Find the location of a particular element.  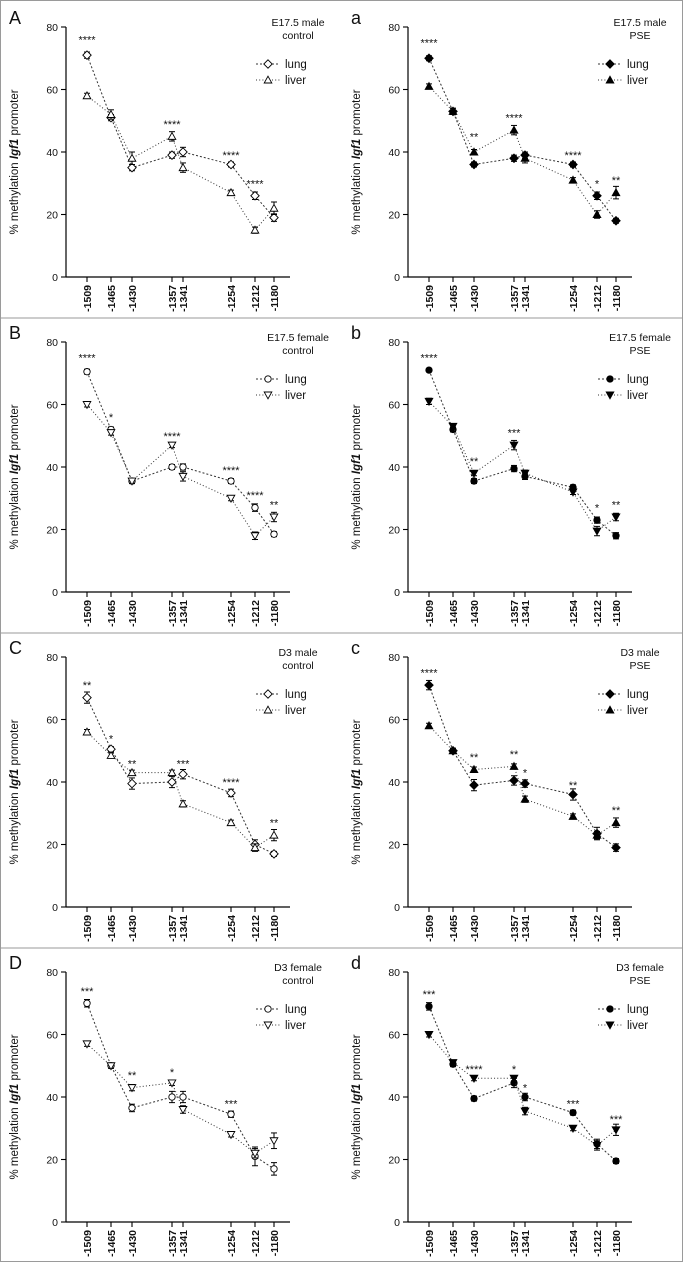

panel-letter: c is located at coordinates (355, 648).